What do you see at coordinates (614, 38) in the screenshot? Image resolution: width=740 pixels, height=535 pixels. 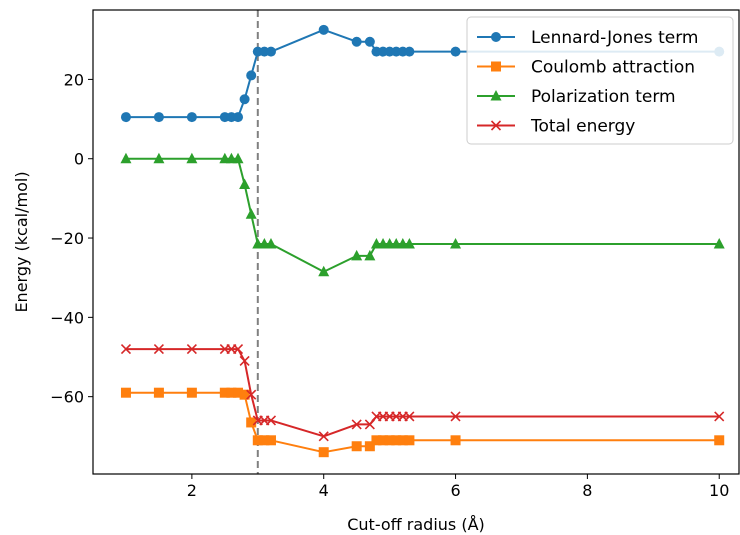 I see `legend-label: Lennard-Jones term` at bounding box center [614, 38].